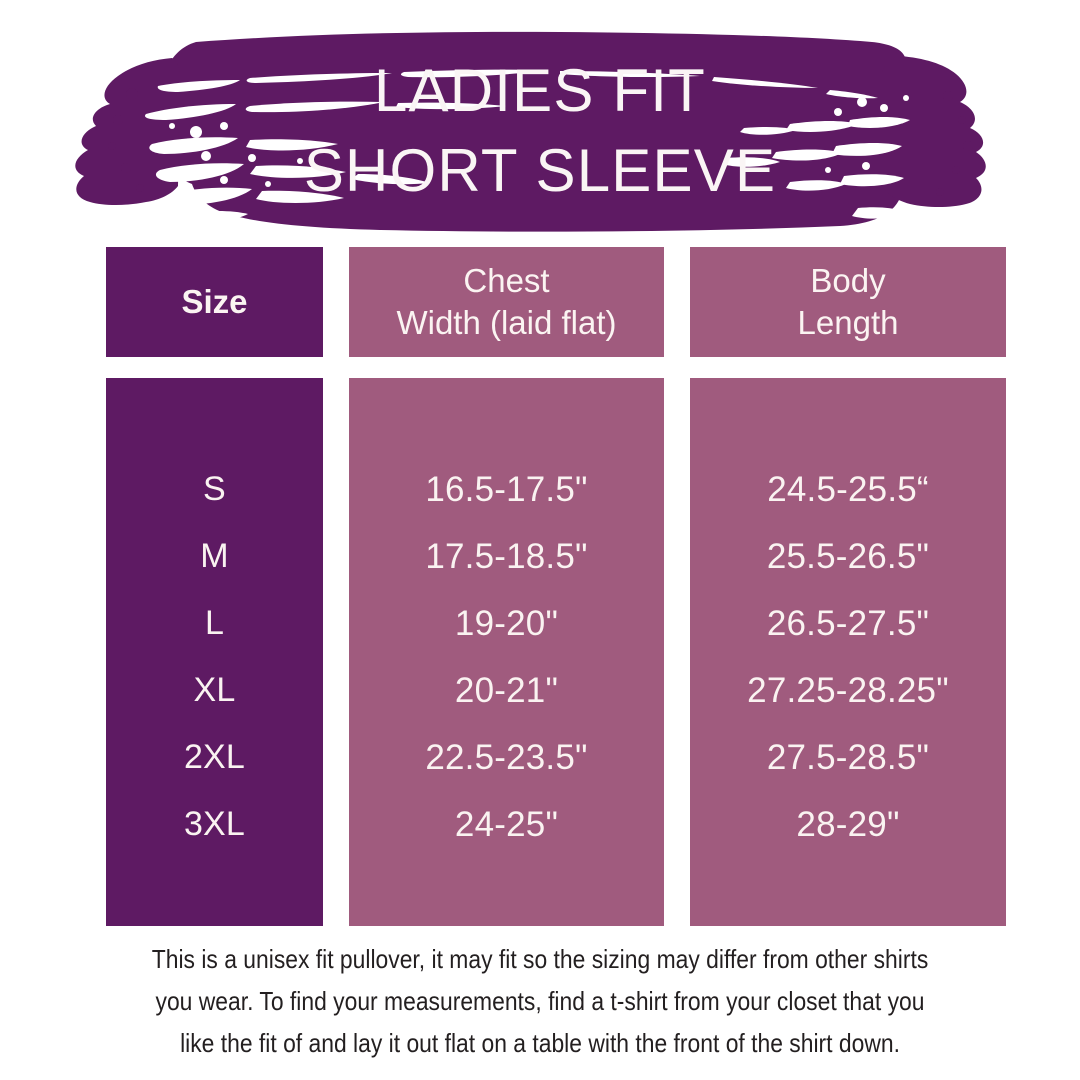 Image resolution: width=1080 pixels, height=1080 pixels. I want to click on header-label-chest-line-2: Width (laid flat), so click(506, 322).